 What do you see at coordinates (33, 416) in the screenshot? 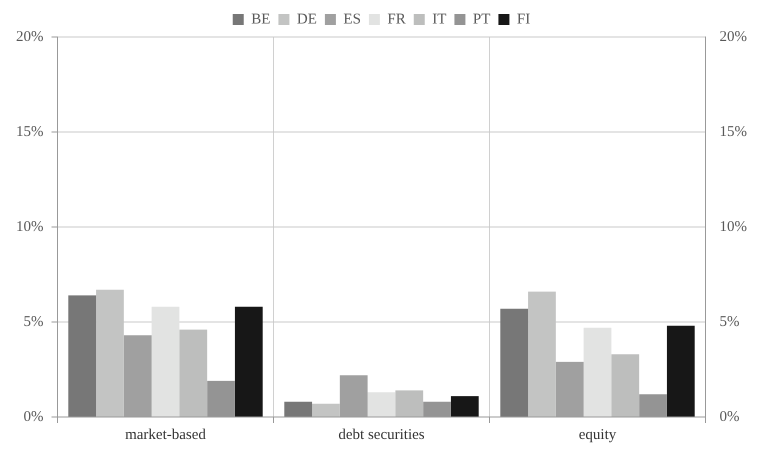
I see `y-tick-label: 0%` at bounding box center [33, 416].